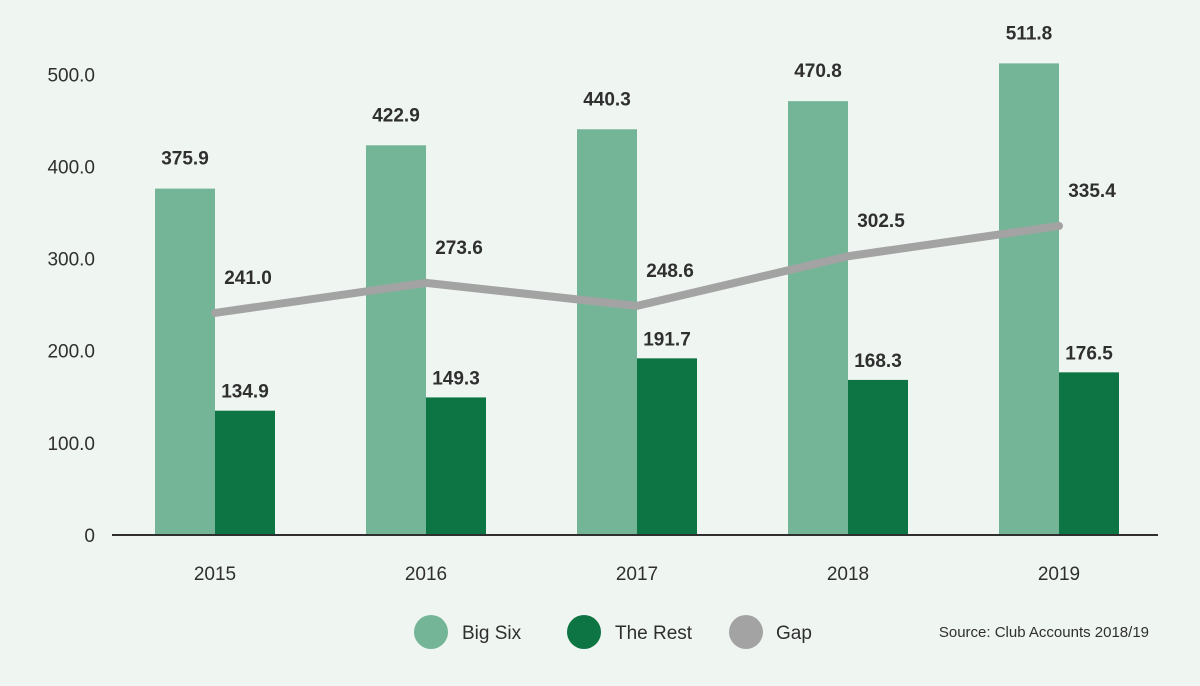 The image size is (1200, 686). What do you see at coordinates (654, 633) in the screenshot?
I see `legend-label-the-rest: The Rest` at bounding box center [654, 633].